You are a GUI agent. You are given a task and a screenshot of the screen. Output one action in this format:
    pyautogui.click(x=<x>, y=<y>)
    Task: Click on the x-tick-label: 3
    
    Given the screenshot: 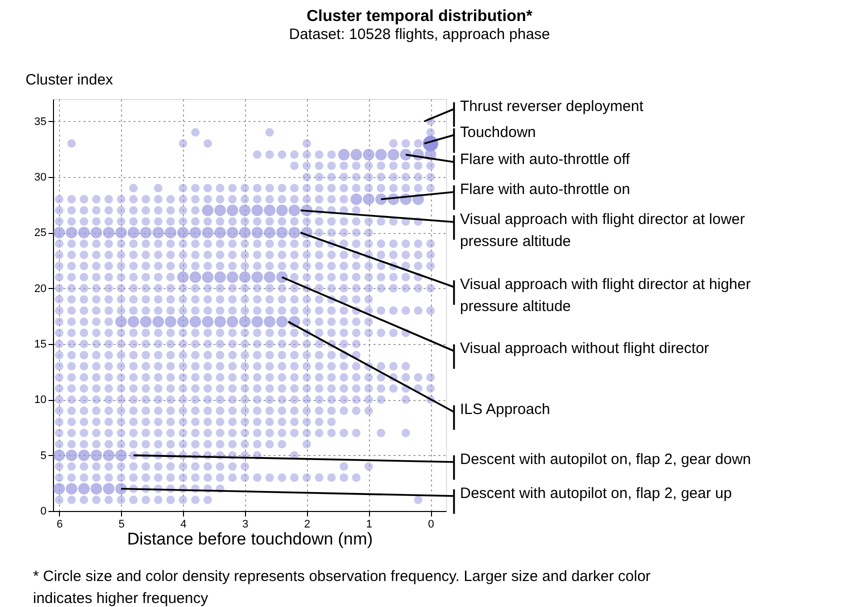 What is the action you would take?
    pyautogui.click(x=245, y=524)
    